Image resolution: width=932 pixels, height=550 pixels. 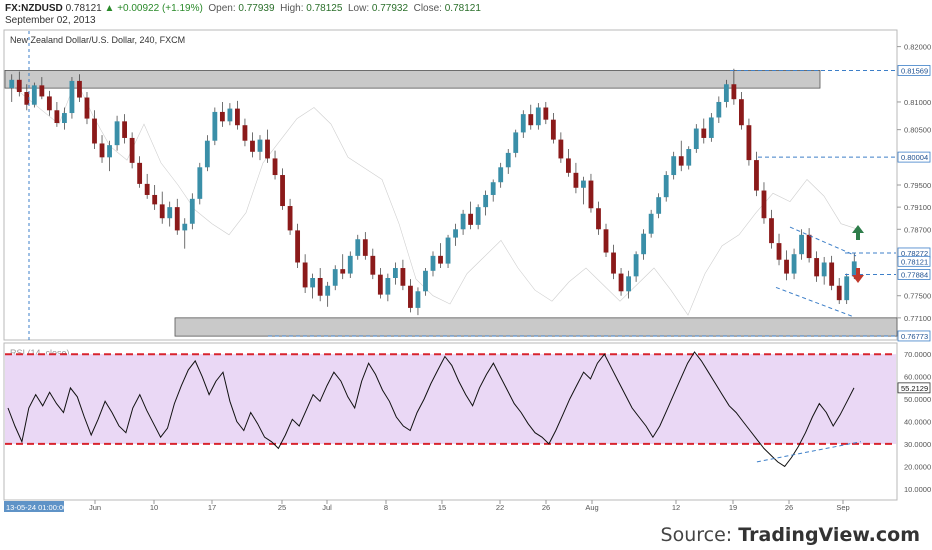 What do you see at coordinates (462, 8) in the screenshot?
I see `close-value: 0.78121` at bounding box center [462, 8].